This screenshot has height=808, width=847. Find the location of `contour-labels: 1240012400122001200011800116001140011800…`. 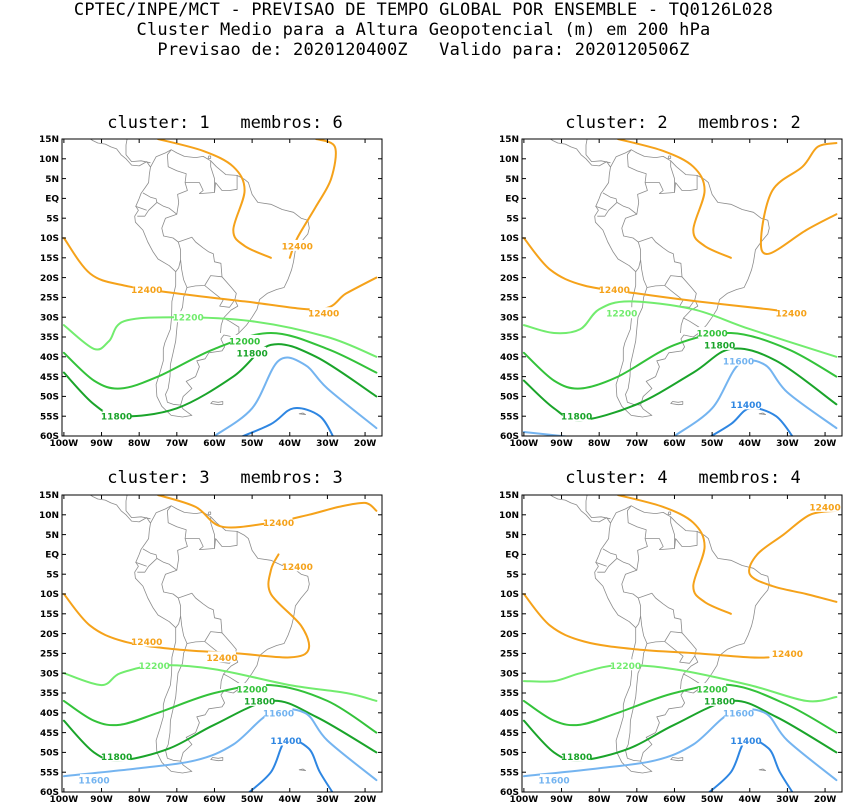

contour-labels: 1240012400122001200011800116001140011800… is located at coordinates (689, 643).